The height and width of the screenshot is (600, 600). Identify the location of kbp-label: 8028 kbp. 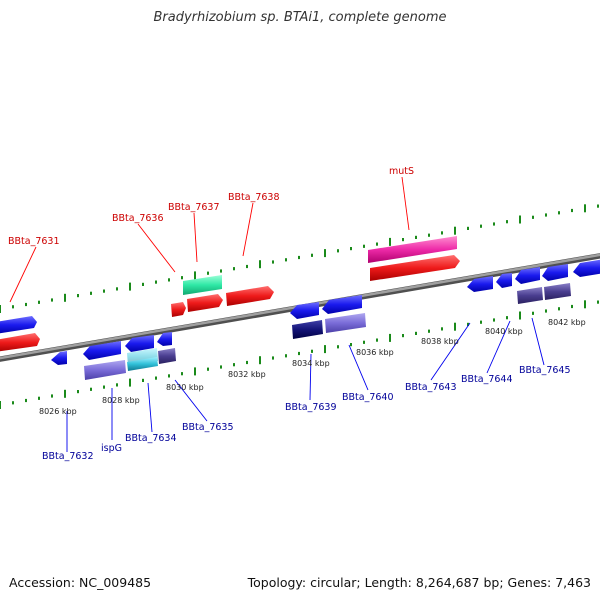
(121, 400).